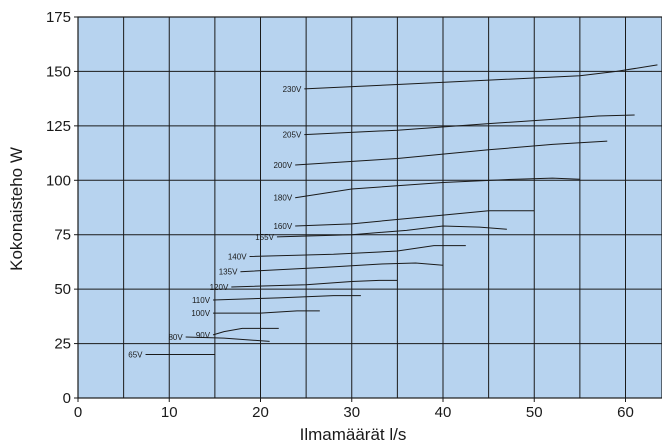  I want to click on x-tick-label: 60, so click(625, 412).